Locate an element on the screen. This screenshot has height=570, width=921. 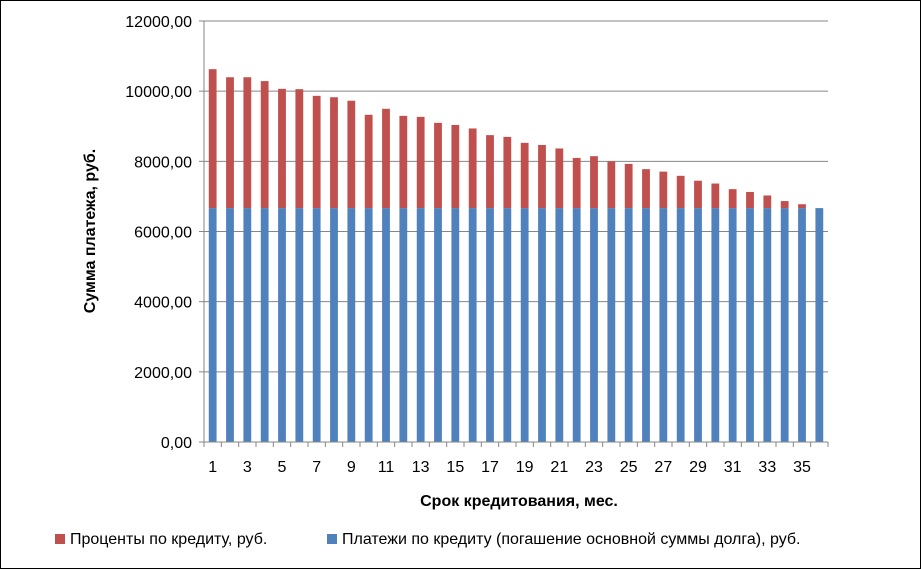
x-tick-label: 15 is located at coordinates (455, 467).